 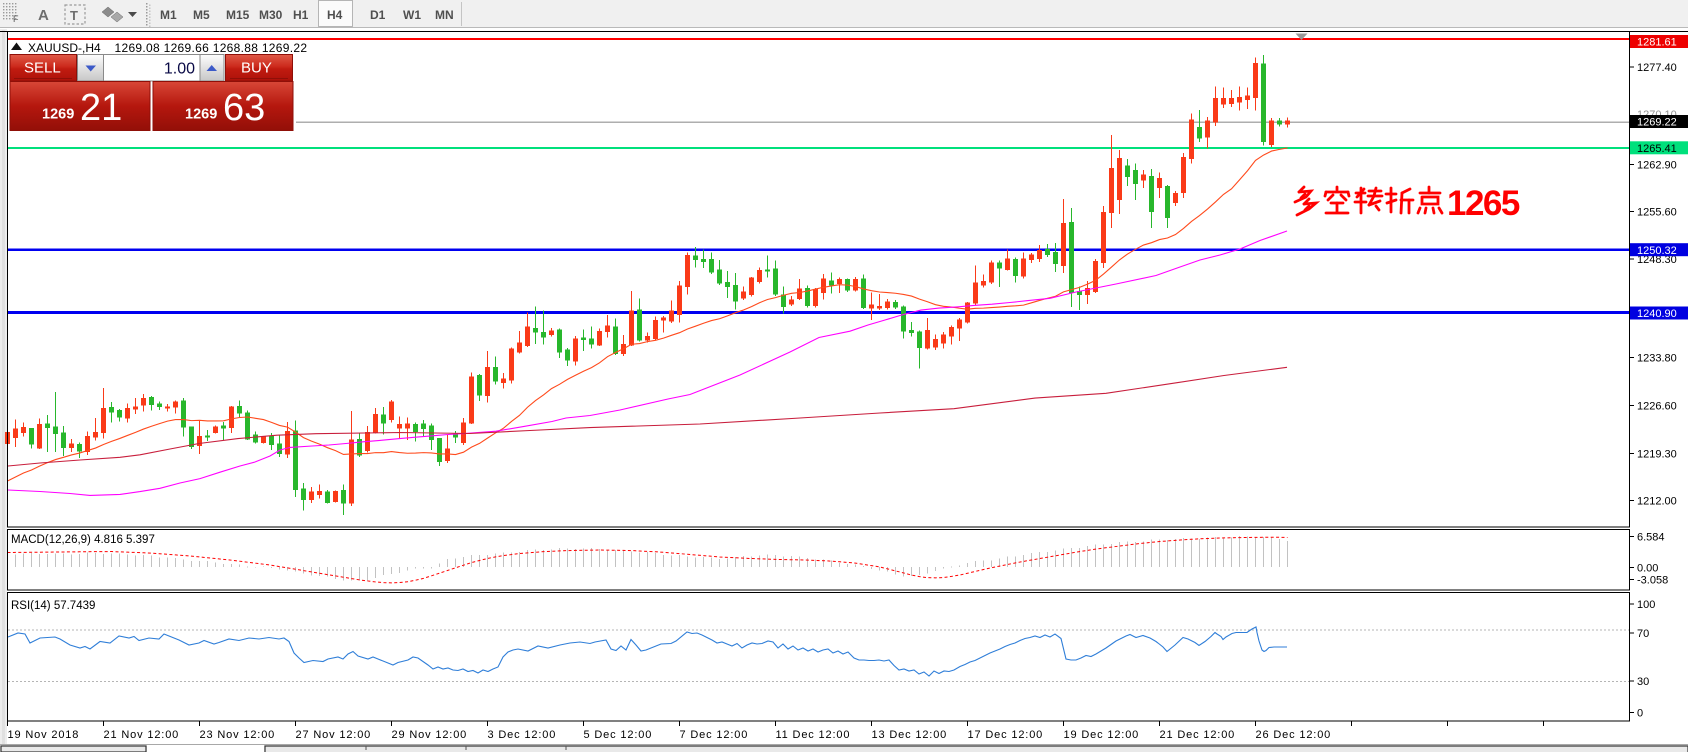 I want to click on svg-text: H1, so click(x=301, y=15).